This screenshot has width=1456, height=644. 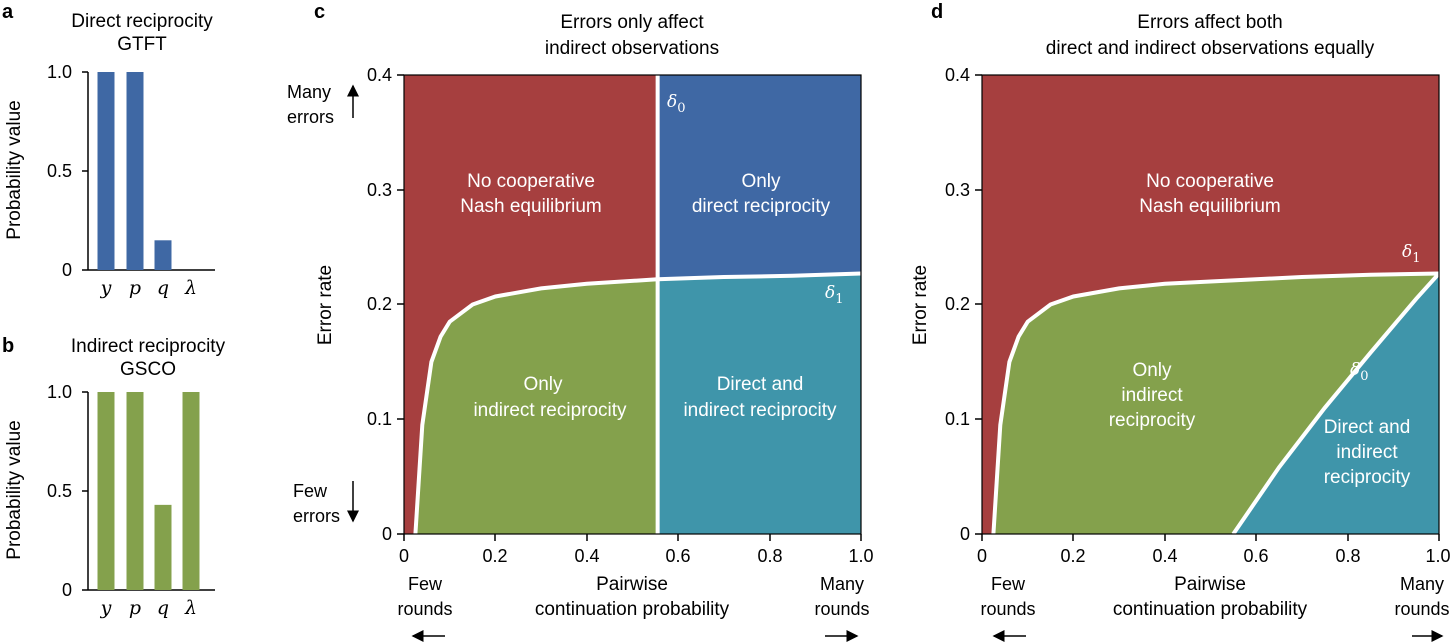 I want to click on panel-c-letter: c, so click(x=319, y=12).